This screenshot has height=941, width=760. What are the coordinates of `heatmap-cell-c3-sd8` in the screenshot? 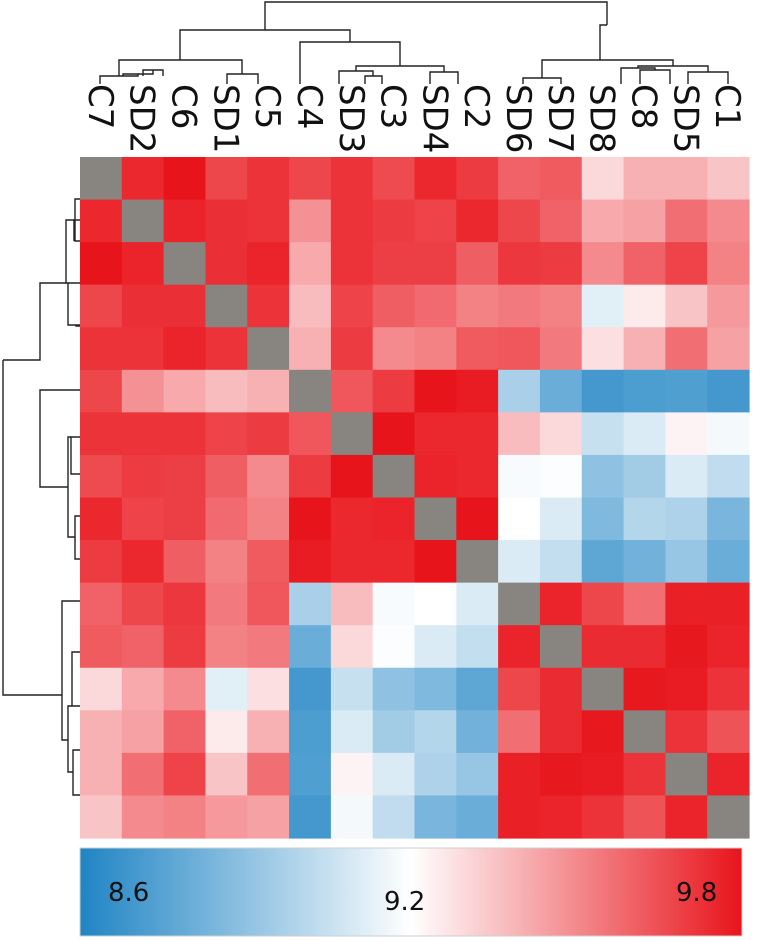 It's located at (603, 476).